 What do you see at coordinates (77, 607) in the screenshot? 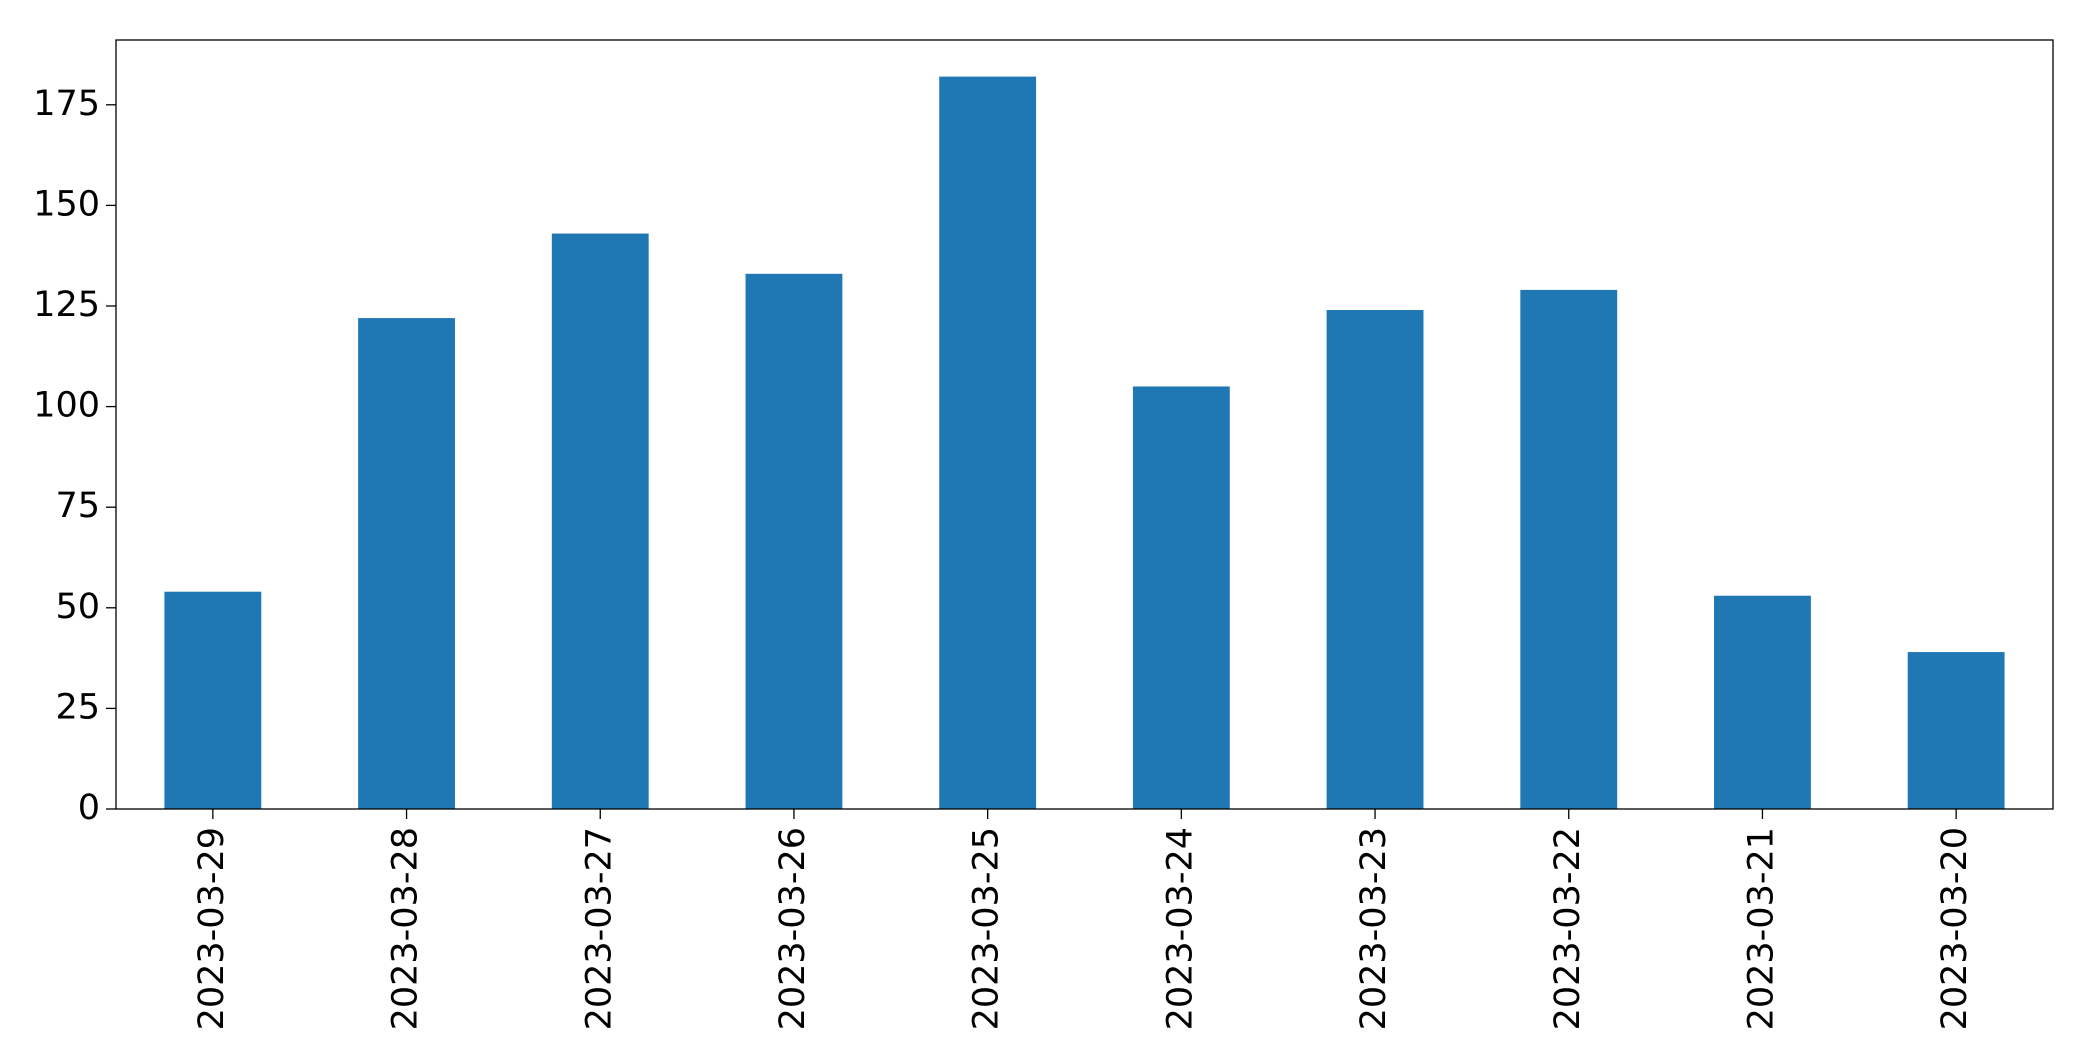
I see `y-tick-label: 50` at bounding box center [77, 607].